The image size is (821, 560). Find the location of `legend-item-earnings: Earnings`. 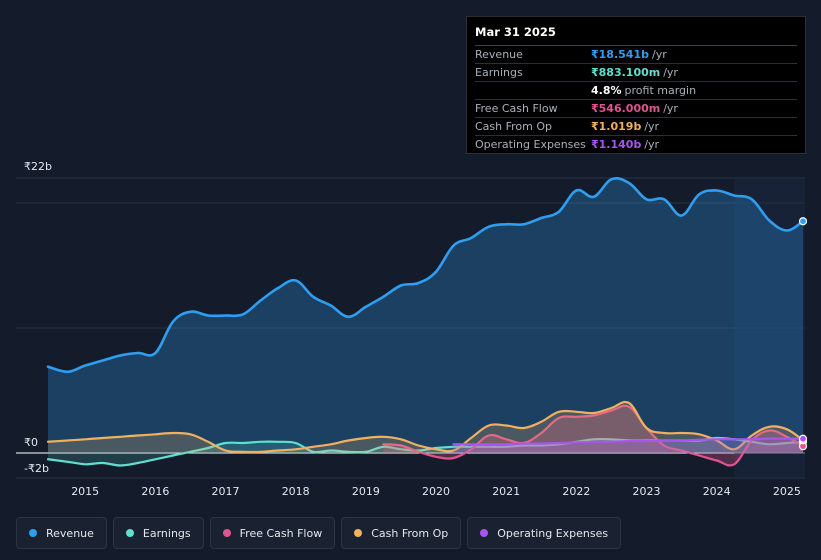

legend-item-earnings: Earnings is located at coordinates (158, 533).